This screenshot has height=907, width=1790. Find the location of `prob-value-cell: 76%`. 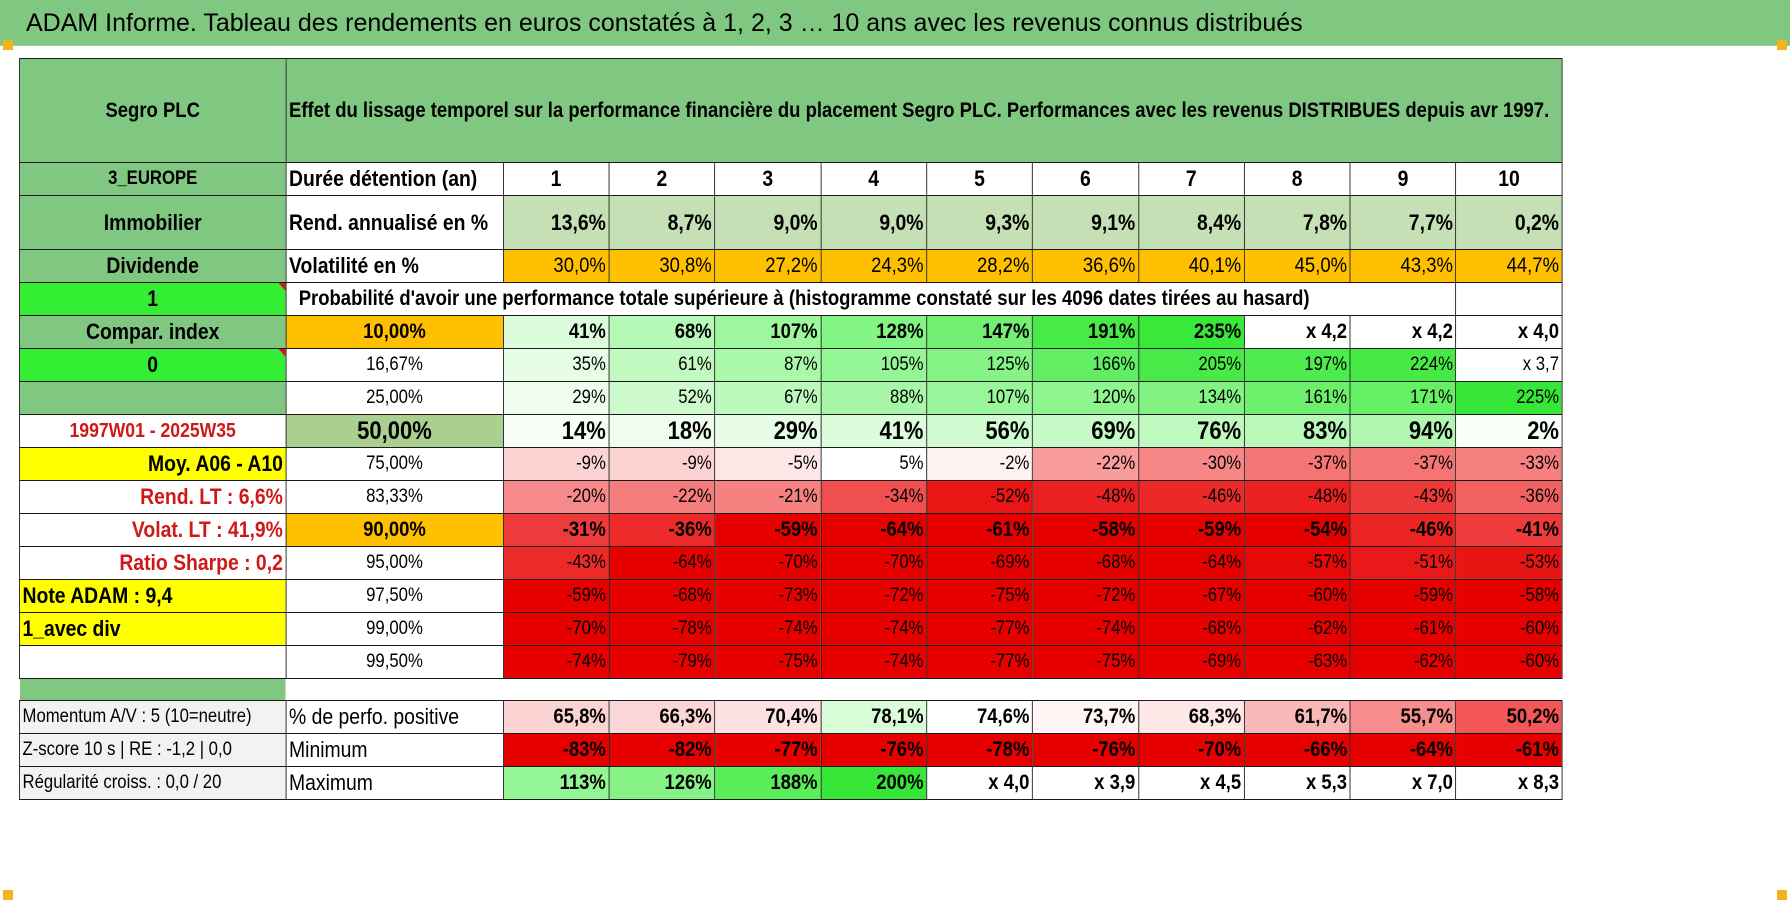

prob-value-cell: 76% is located at coordinates (1191, 431).